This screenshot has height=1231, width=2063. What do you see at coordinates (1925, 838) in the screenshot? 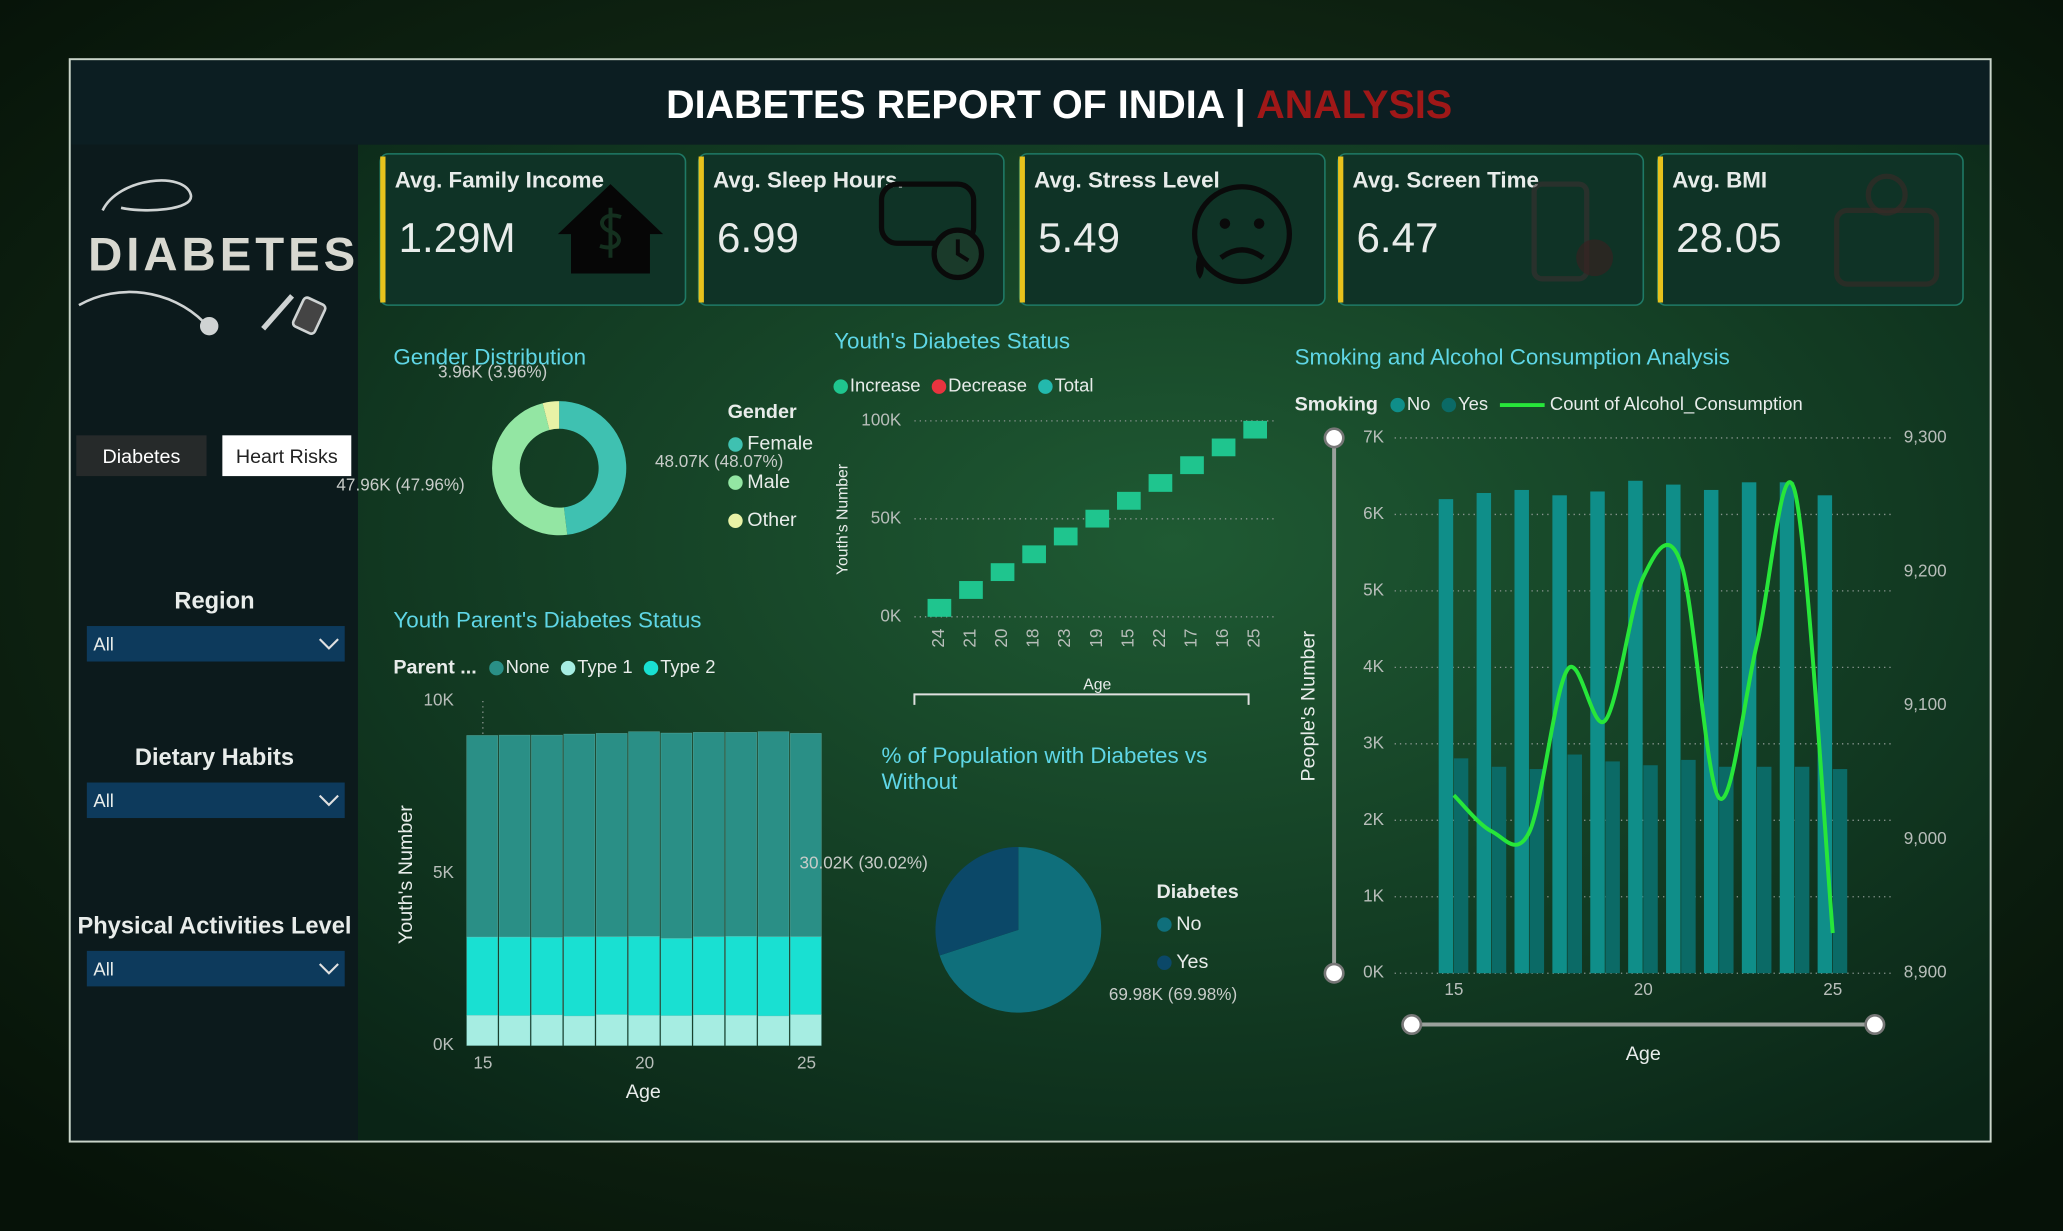
I see `y-tick-label: 9,000` at bounding box center [1925, 838].